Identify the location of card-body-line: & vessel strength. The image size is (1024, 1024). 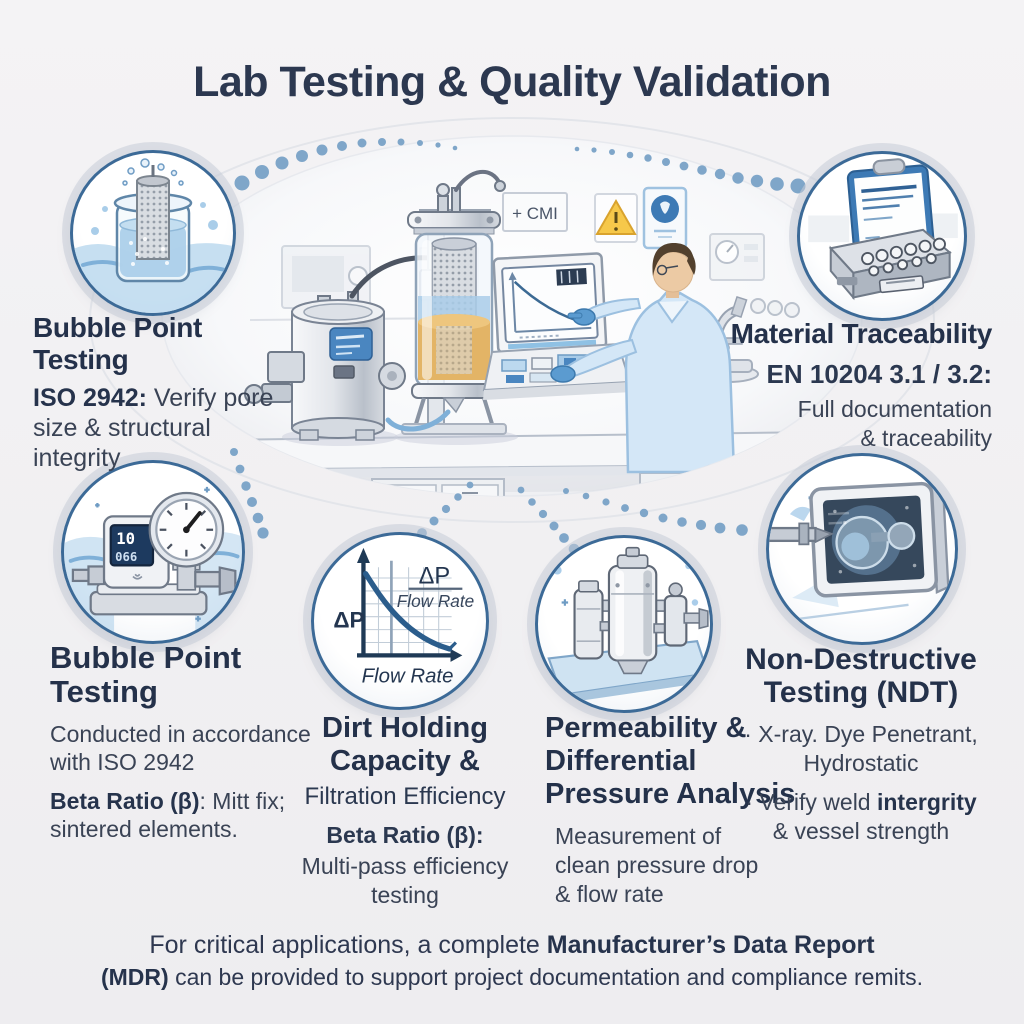
(861, 831).